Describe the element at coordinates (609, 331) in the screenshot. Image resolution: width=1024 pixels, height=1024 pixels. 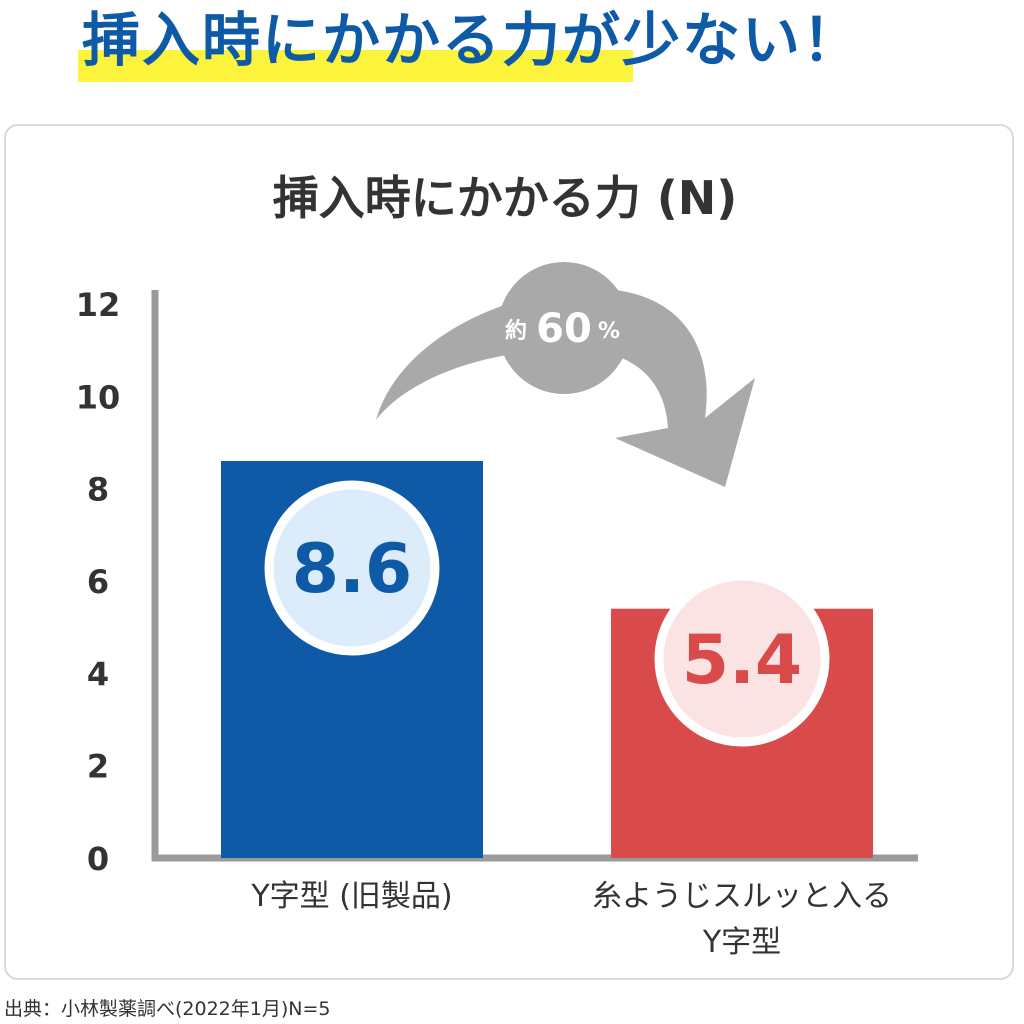
I see `reduction-unit: %` at that location.